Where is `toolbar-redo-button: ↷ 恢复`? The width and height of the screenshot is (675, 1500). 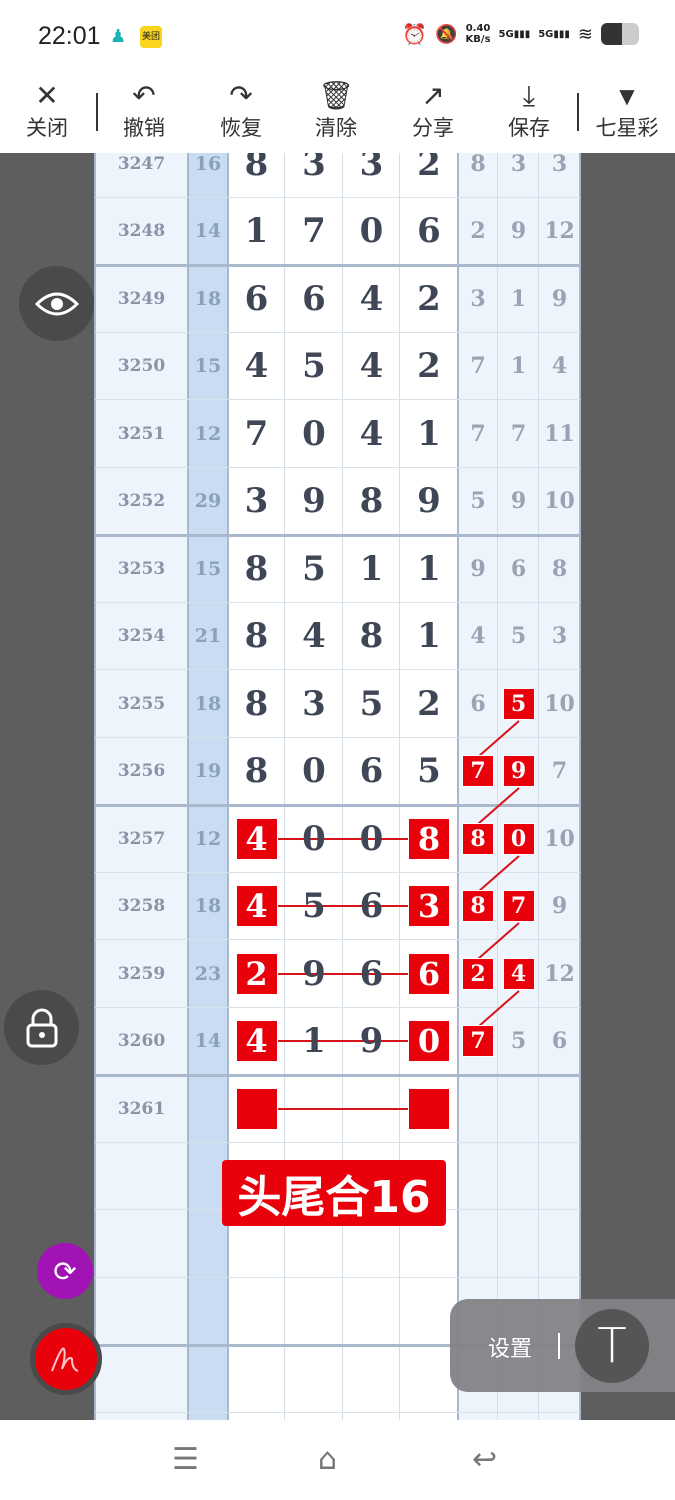
toolbar-redo-button: ↷ 恢复 is located at coordinates (241, 114).